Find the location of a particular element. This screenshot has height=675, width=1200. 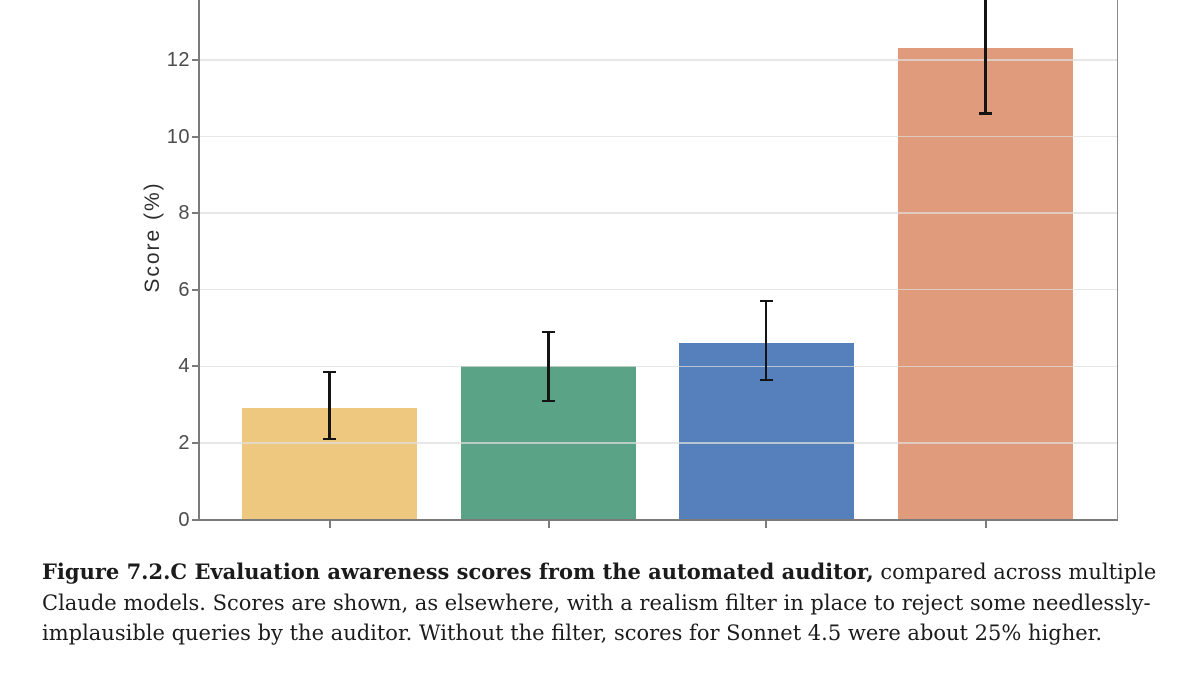

error-bar-2-cap-high is located at coordinates (548, 332).